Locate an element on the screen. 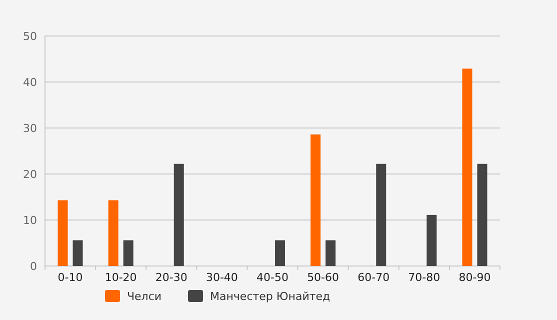  y-tick-label: 40 is located at coordinates (30, 82).